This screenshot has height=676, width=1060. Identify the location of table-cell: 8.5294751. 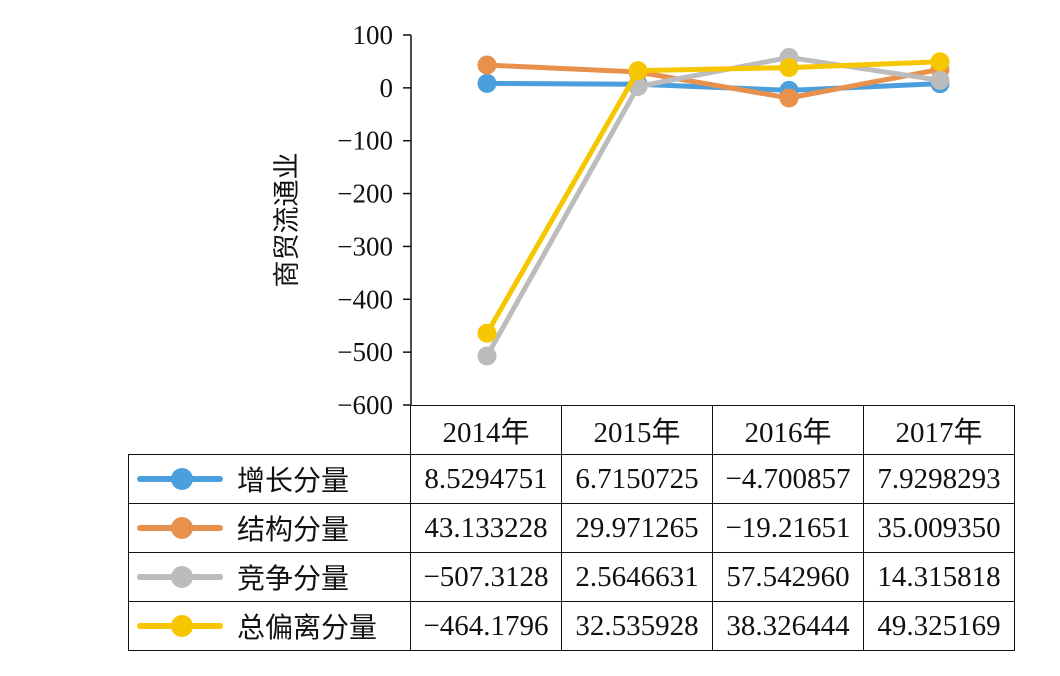
(486, 479).